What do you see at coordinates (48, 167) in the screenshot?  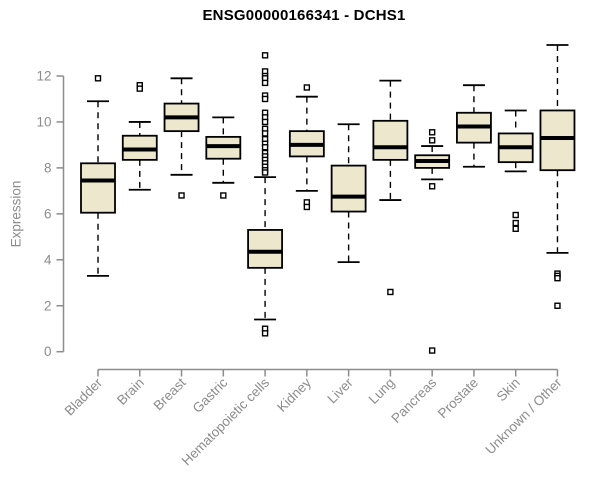 I see `y-tick-label: 8` at bounding box center [48, 167].